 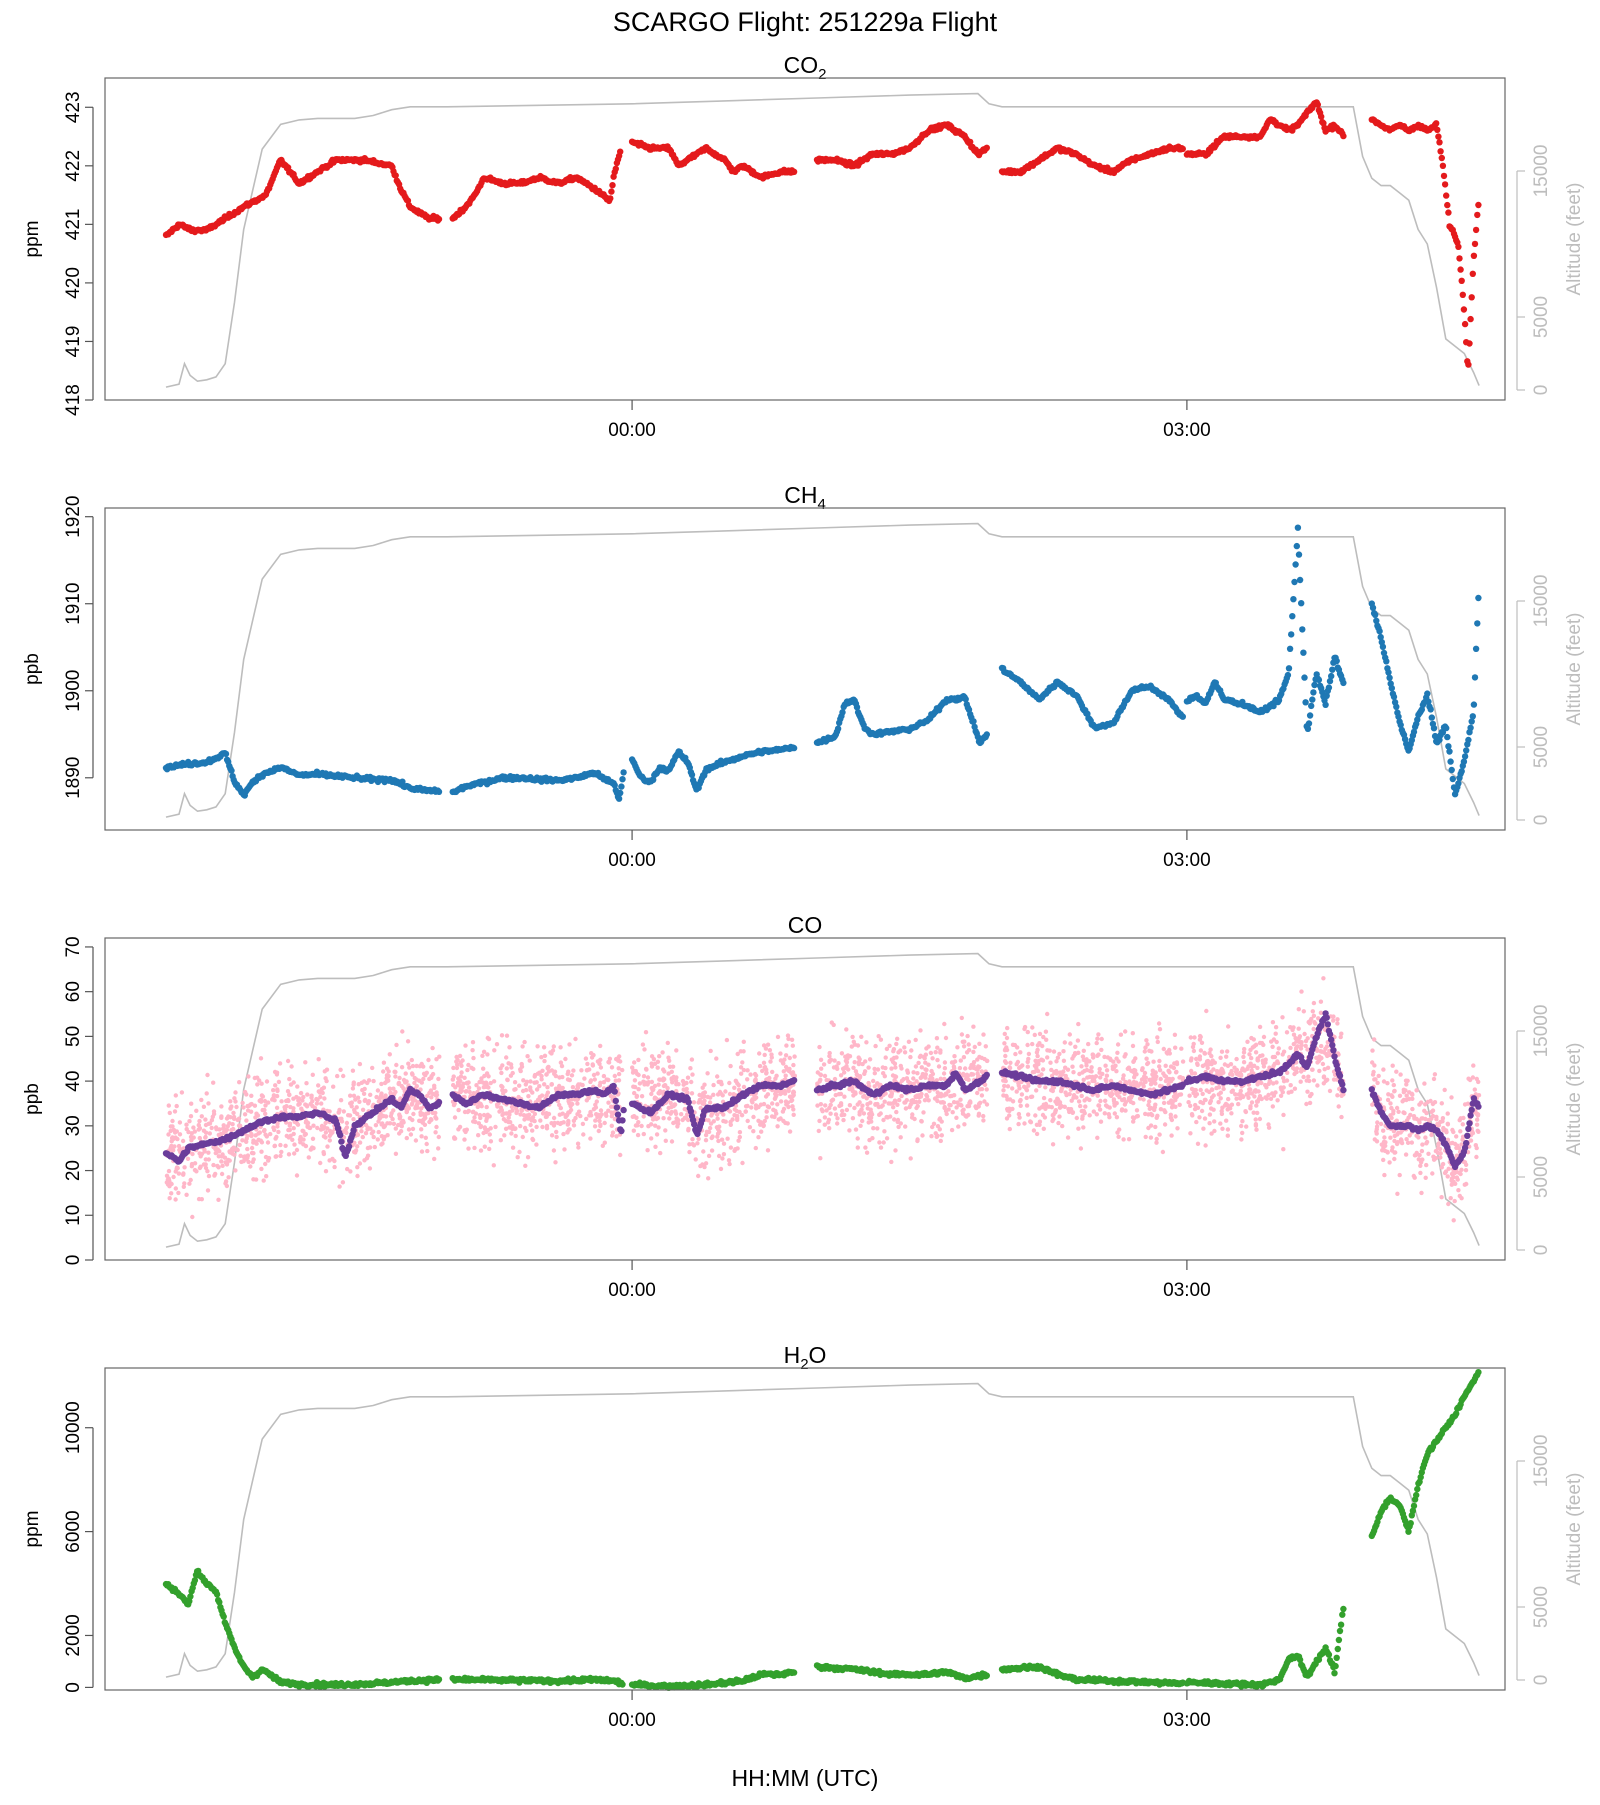 What do you see at coordinates (801, 65) in the screenshot?
I see `panel-title-main: CO` at bounding box center [801, 65].